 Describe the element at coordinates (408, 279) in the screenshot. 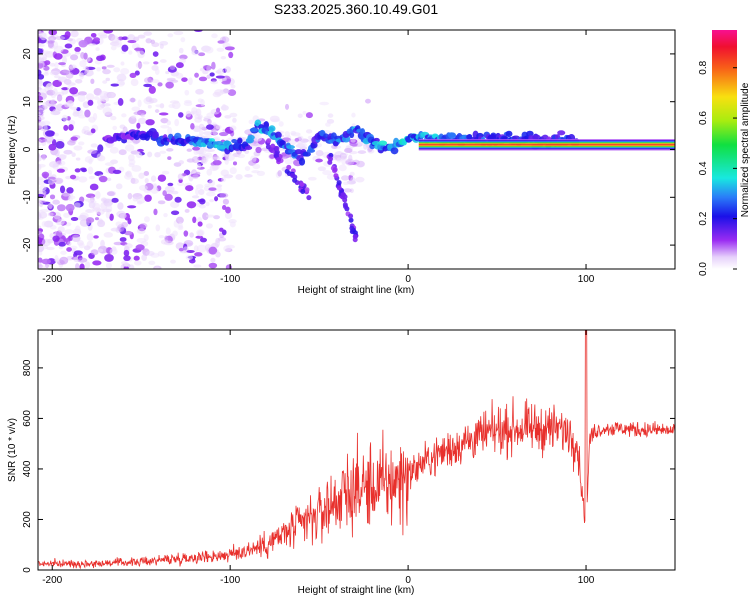

I see `x-tick-label: 0` at that location.